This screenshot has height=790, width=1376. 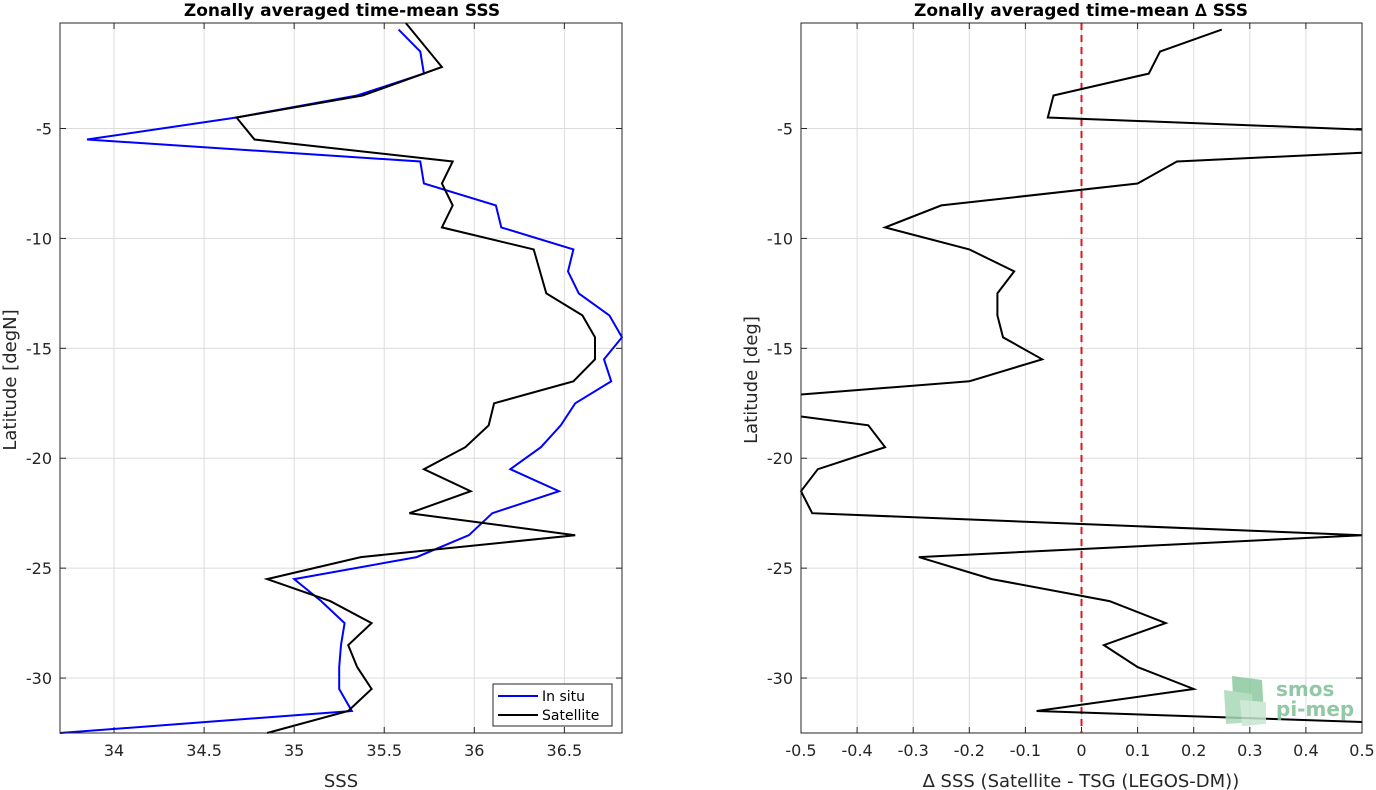 I want to click on left-x-axis-label: SSS, so click(x=341, y=780).